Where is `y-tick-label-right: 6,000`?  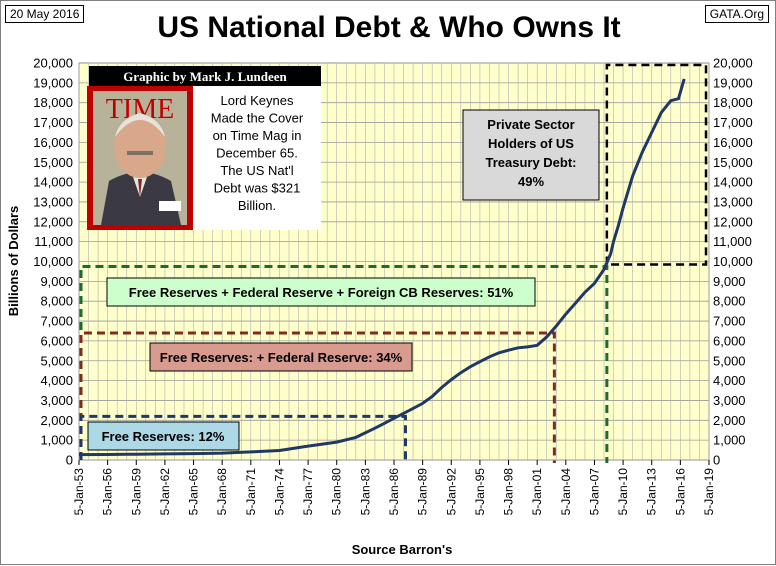
y-tick-label-right: 6,000 is located at coordinates (729, 340).